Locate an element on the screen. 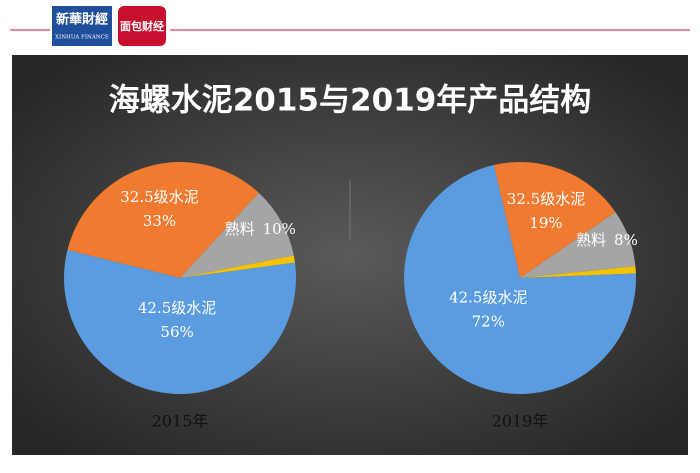 This screenshot has width=700, height=473. logo-text: 面包财经 is located at coordinates (142, 26).